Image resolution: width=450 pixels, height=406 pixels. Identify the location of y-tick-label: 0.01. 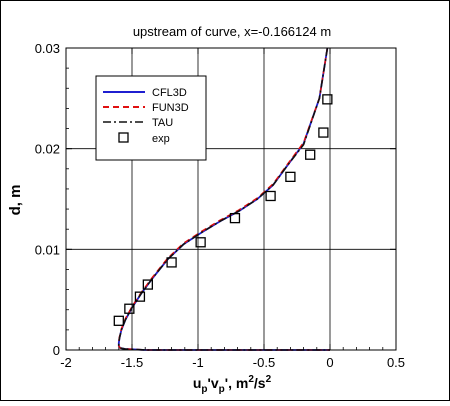
(47, 249).